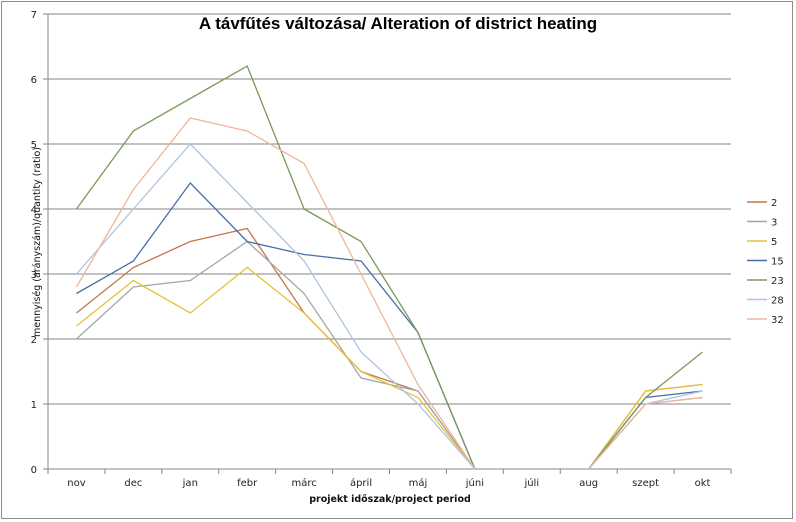 This screenshot has width=796, height=522. Describe the element at coordinates (390, 499) in the screenshot. I see `x-axis-title: projekt időszak/project period` at that location.